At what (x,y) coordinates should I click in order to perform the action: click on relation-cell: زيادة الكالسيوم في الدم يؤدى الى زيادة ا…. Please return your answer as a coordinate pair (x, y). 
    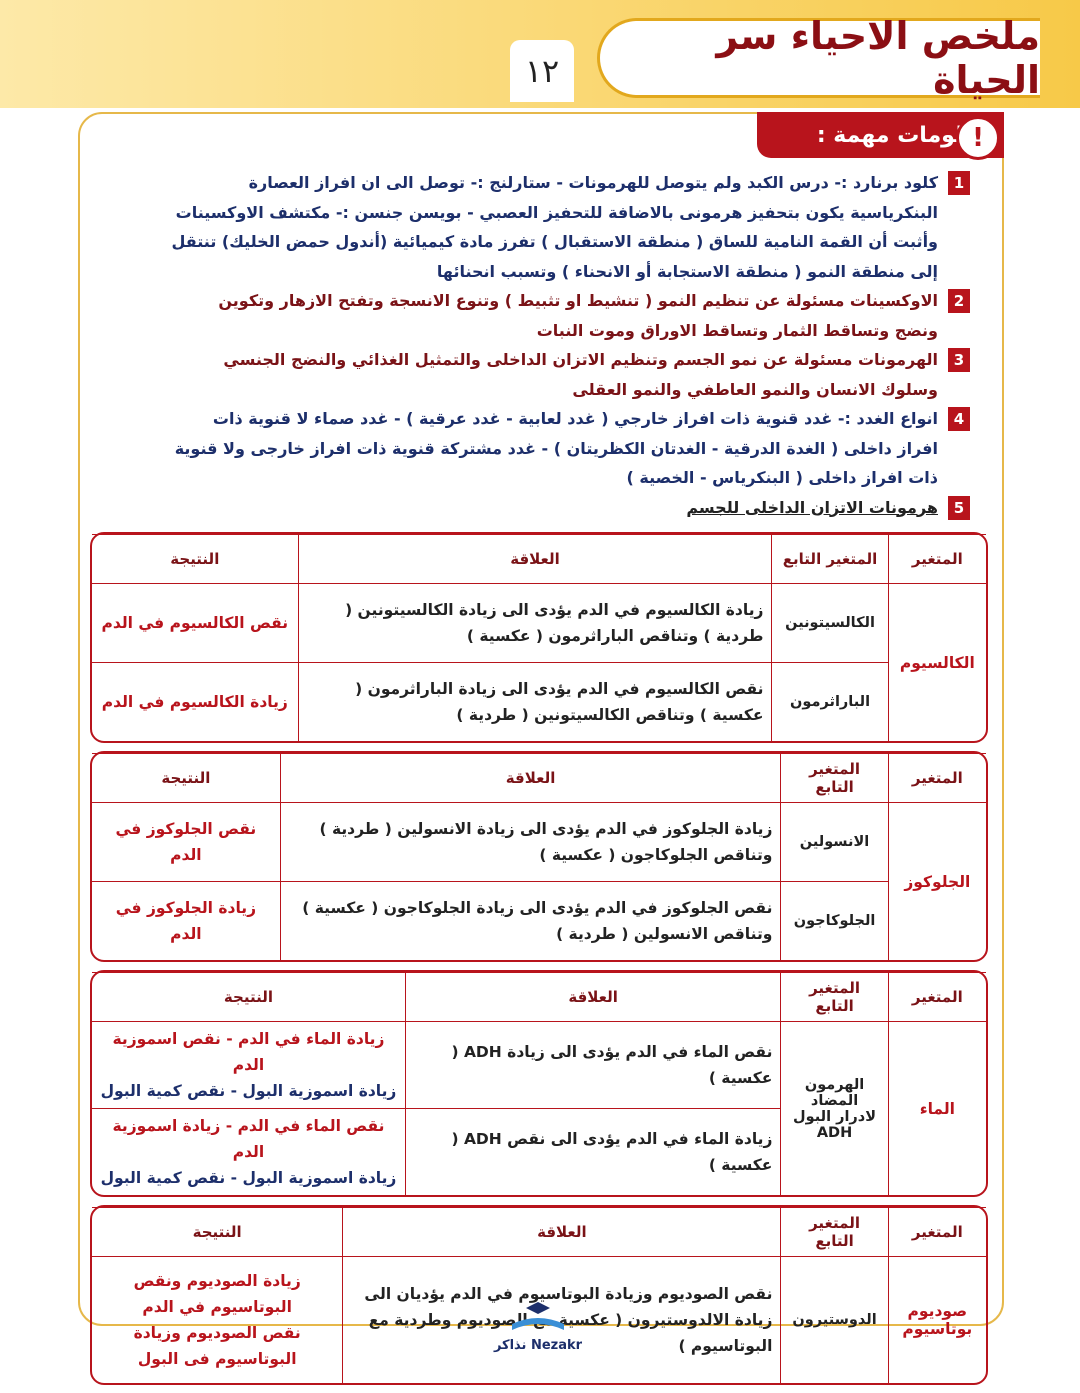
    Looking at the image, I should click on (534, 622).